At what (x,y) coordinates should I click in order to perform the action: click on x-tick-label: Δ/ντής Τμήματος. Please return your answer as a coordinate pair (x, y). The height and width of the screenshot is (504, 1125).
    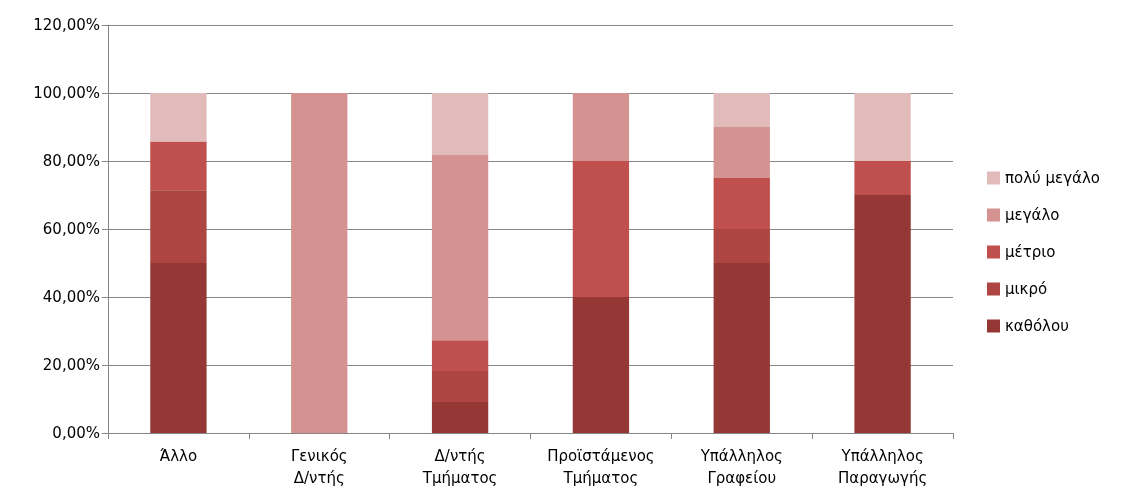
    Looking at the image, I should click on (459, 467).